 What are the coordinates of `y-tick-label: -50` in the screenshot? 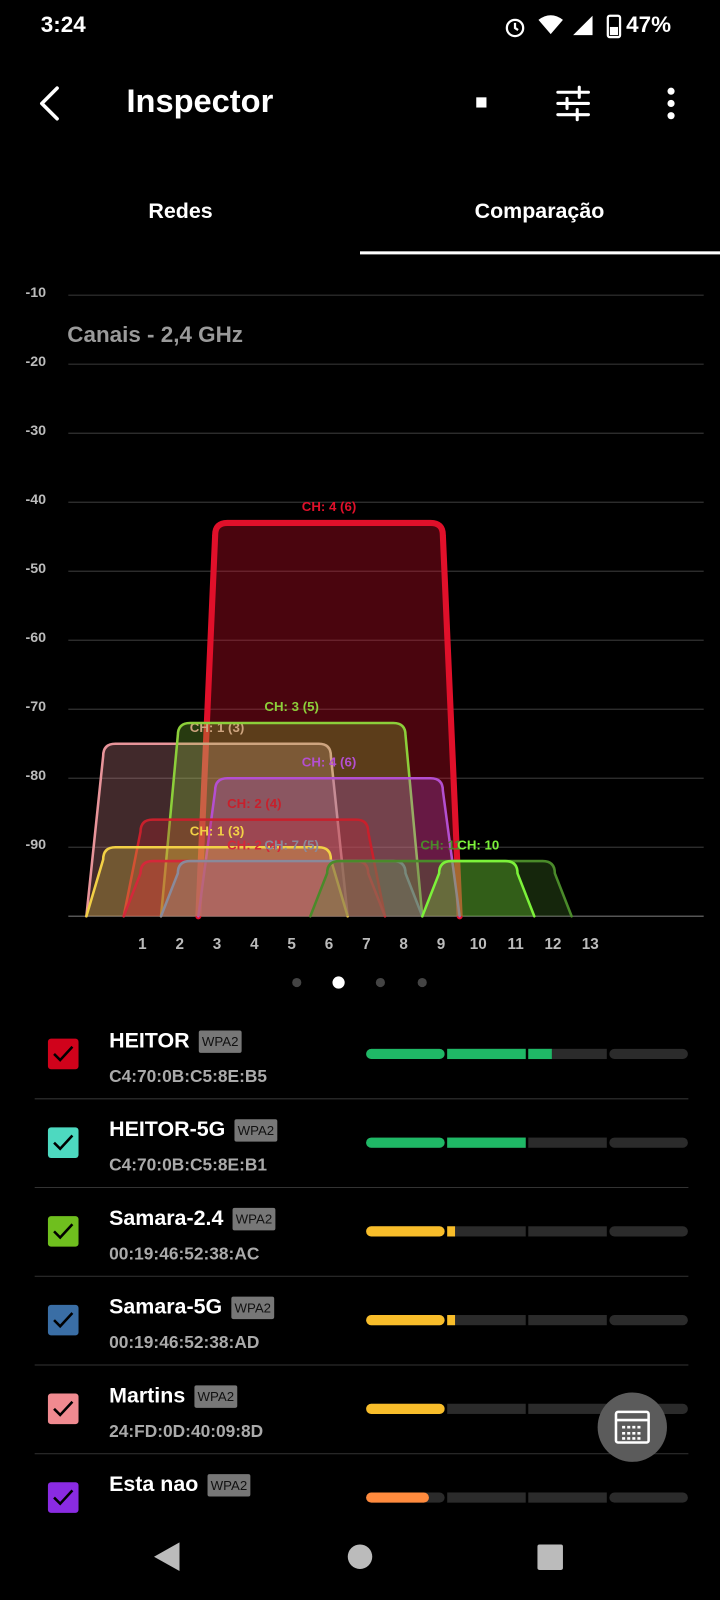 It's located at (35, 569).